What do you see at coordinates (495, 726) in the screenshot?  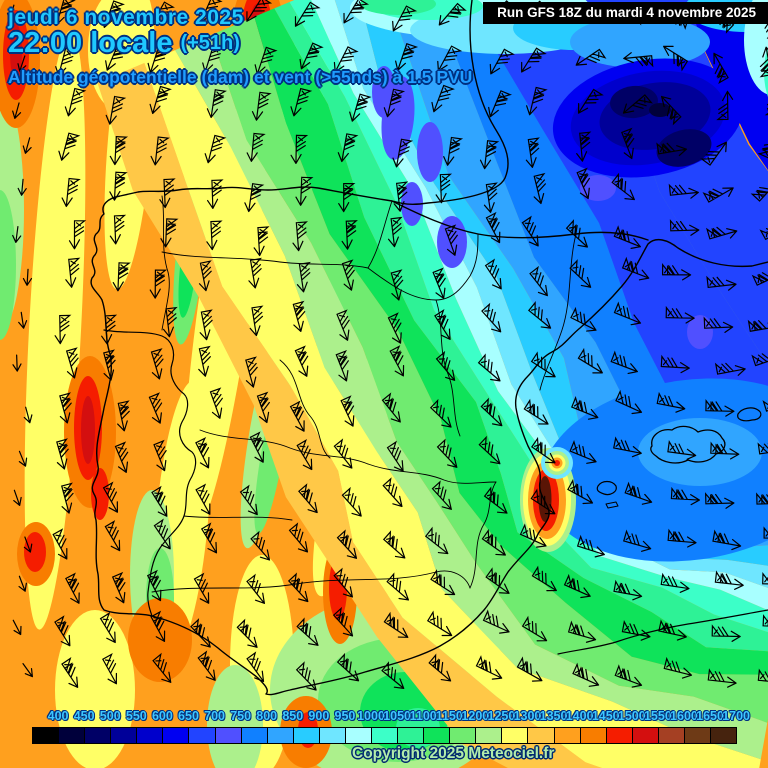 I see `legend-cell-1250: 1250` at bounding box center [495, 726].